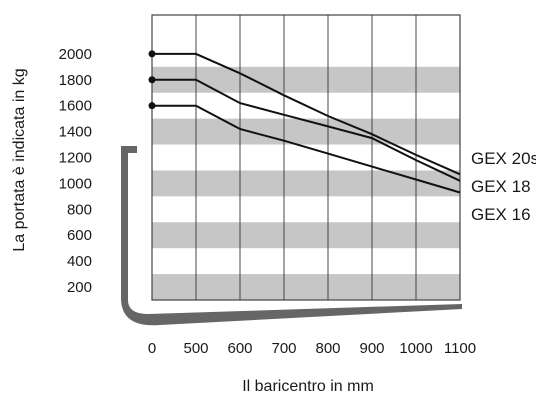 This screenshot has height=397, width=536. I want to click on y-tick-label: 1400, so click(75, 132).